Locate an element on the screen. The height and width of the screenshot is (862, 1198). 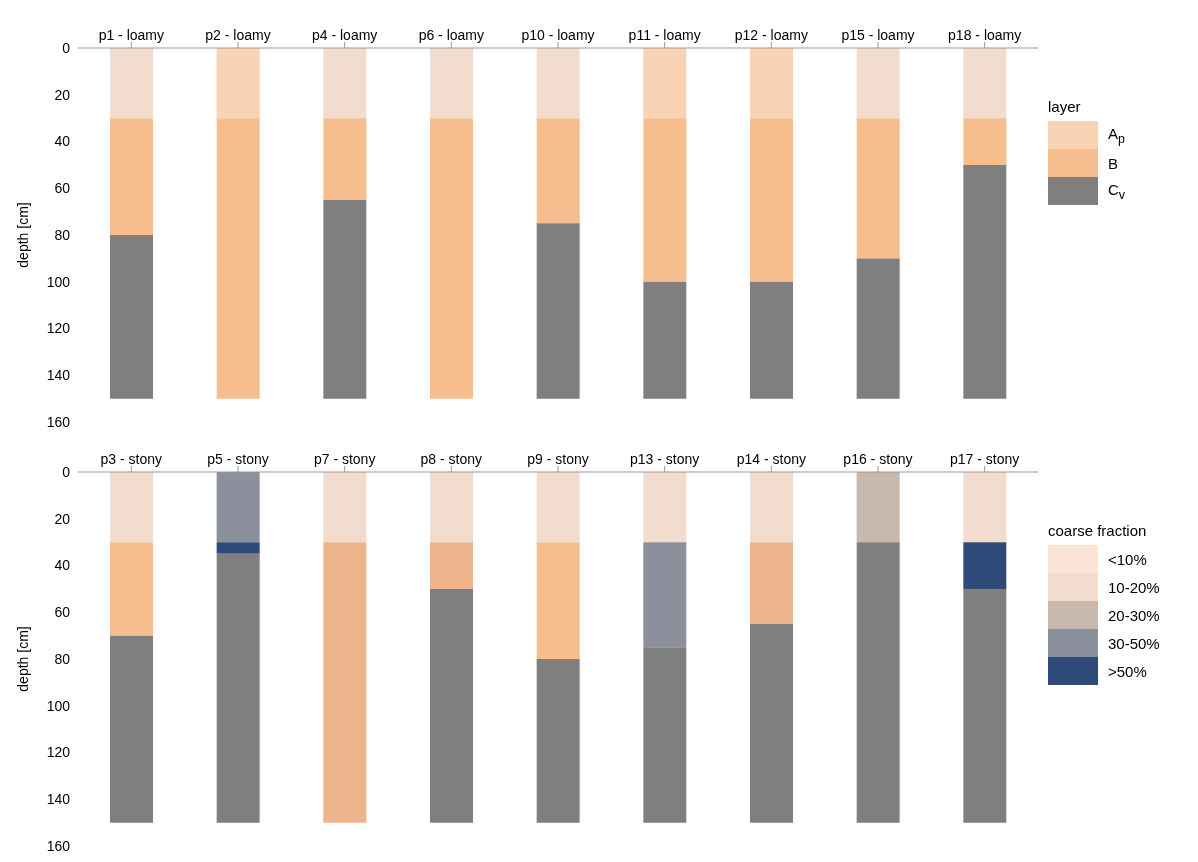
x-tick-label: p8 - stony is located at coordinates (451, 459).